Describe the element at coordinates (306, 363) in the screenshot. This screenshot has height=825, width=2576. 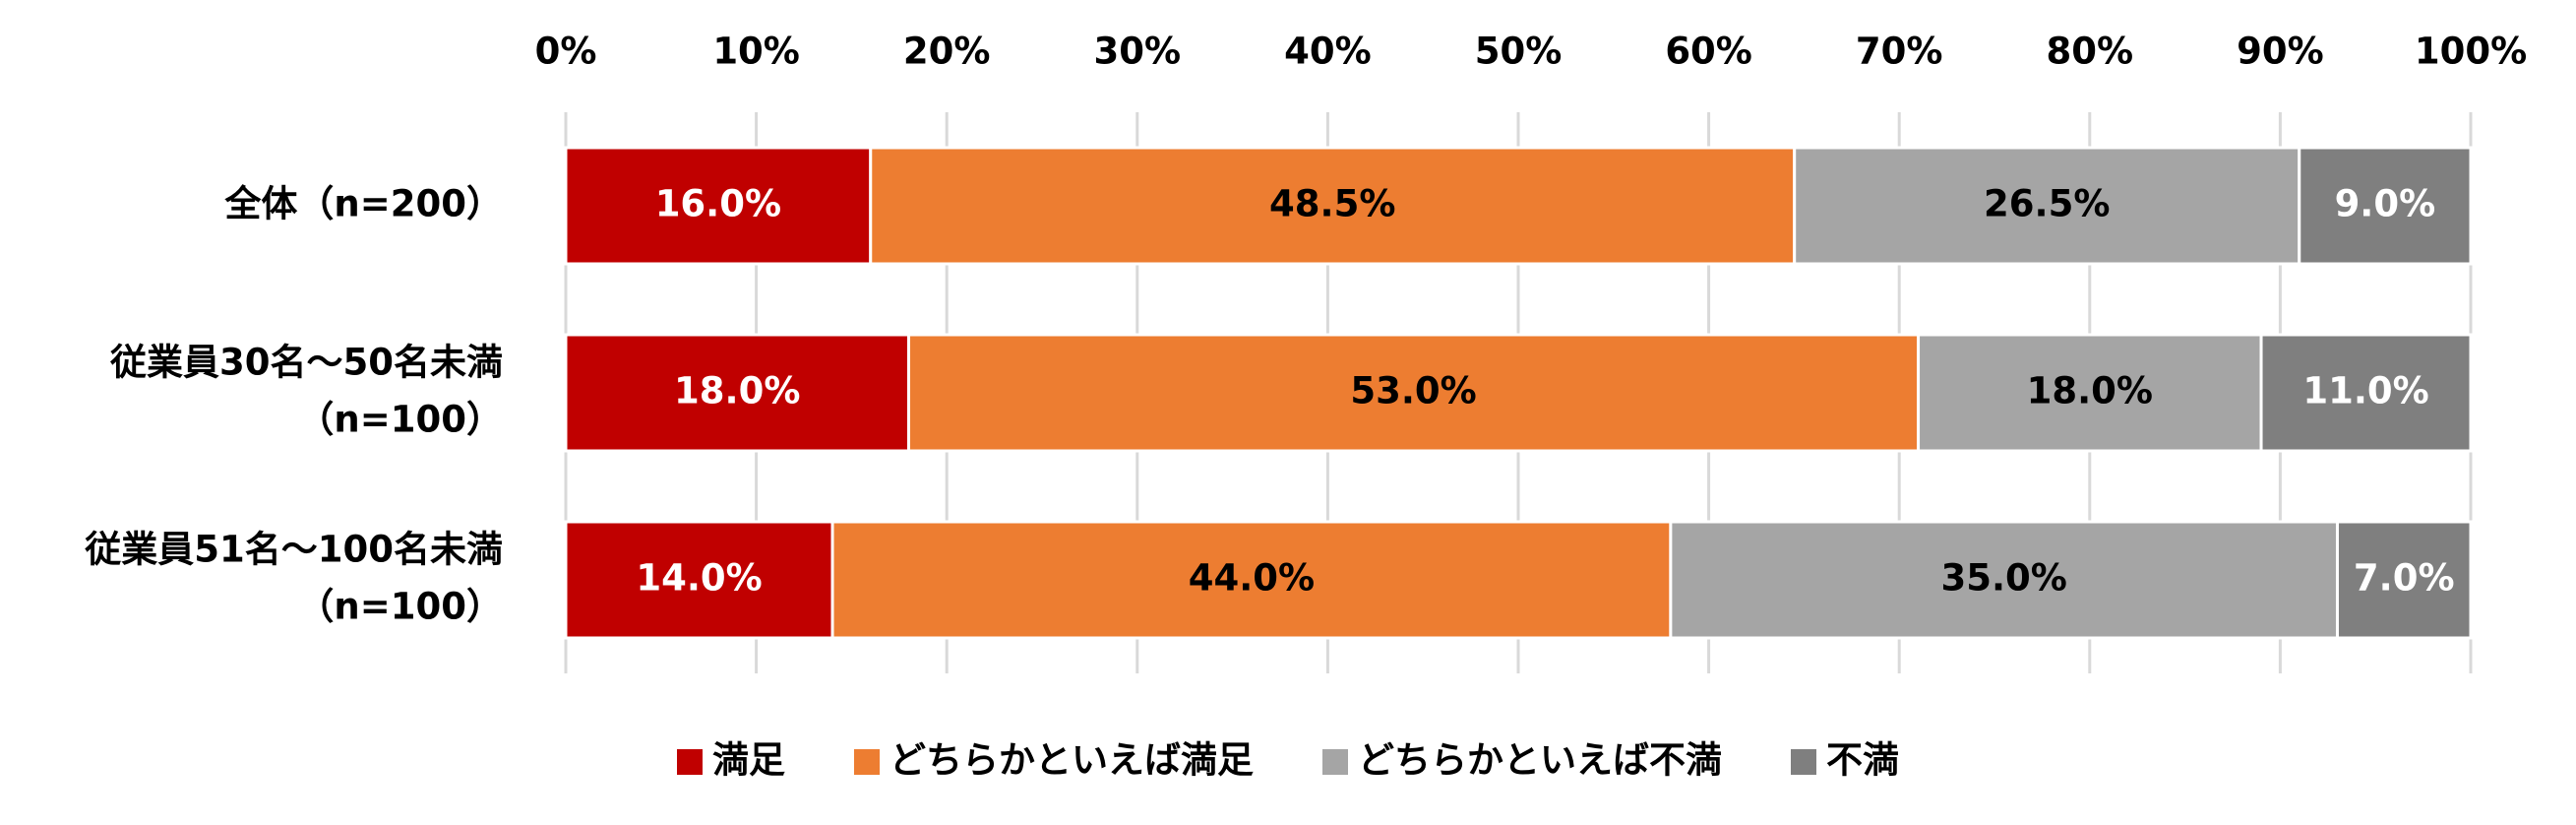
I see `y-tick-label: 従業員30名～50名未満` at that location.